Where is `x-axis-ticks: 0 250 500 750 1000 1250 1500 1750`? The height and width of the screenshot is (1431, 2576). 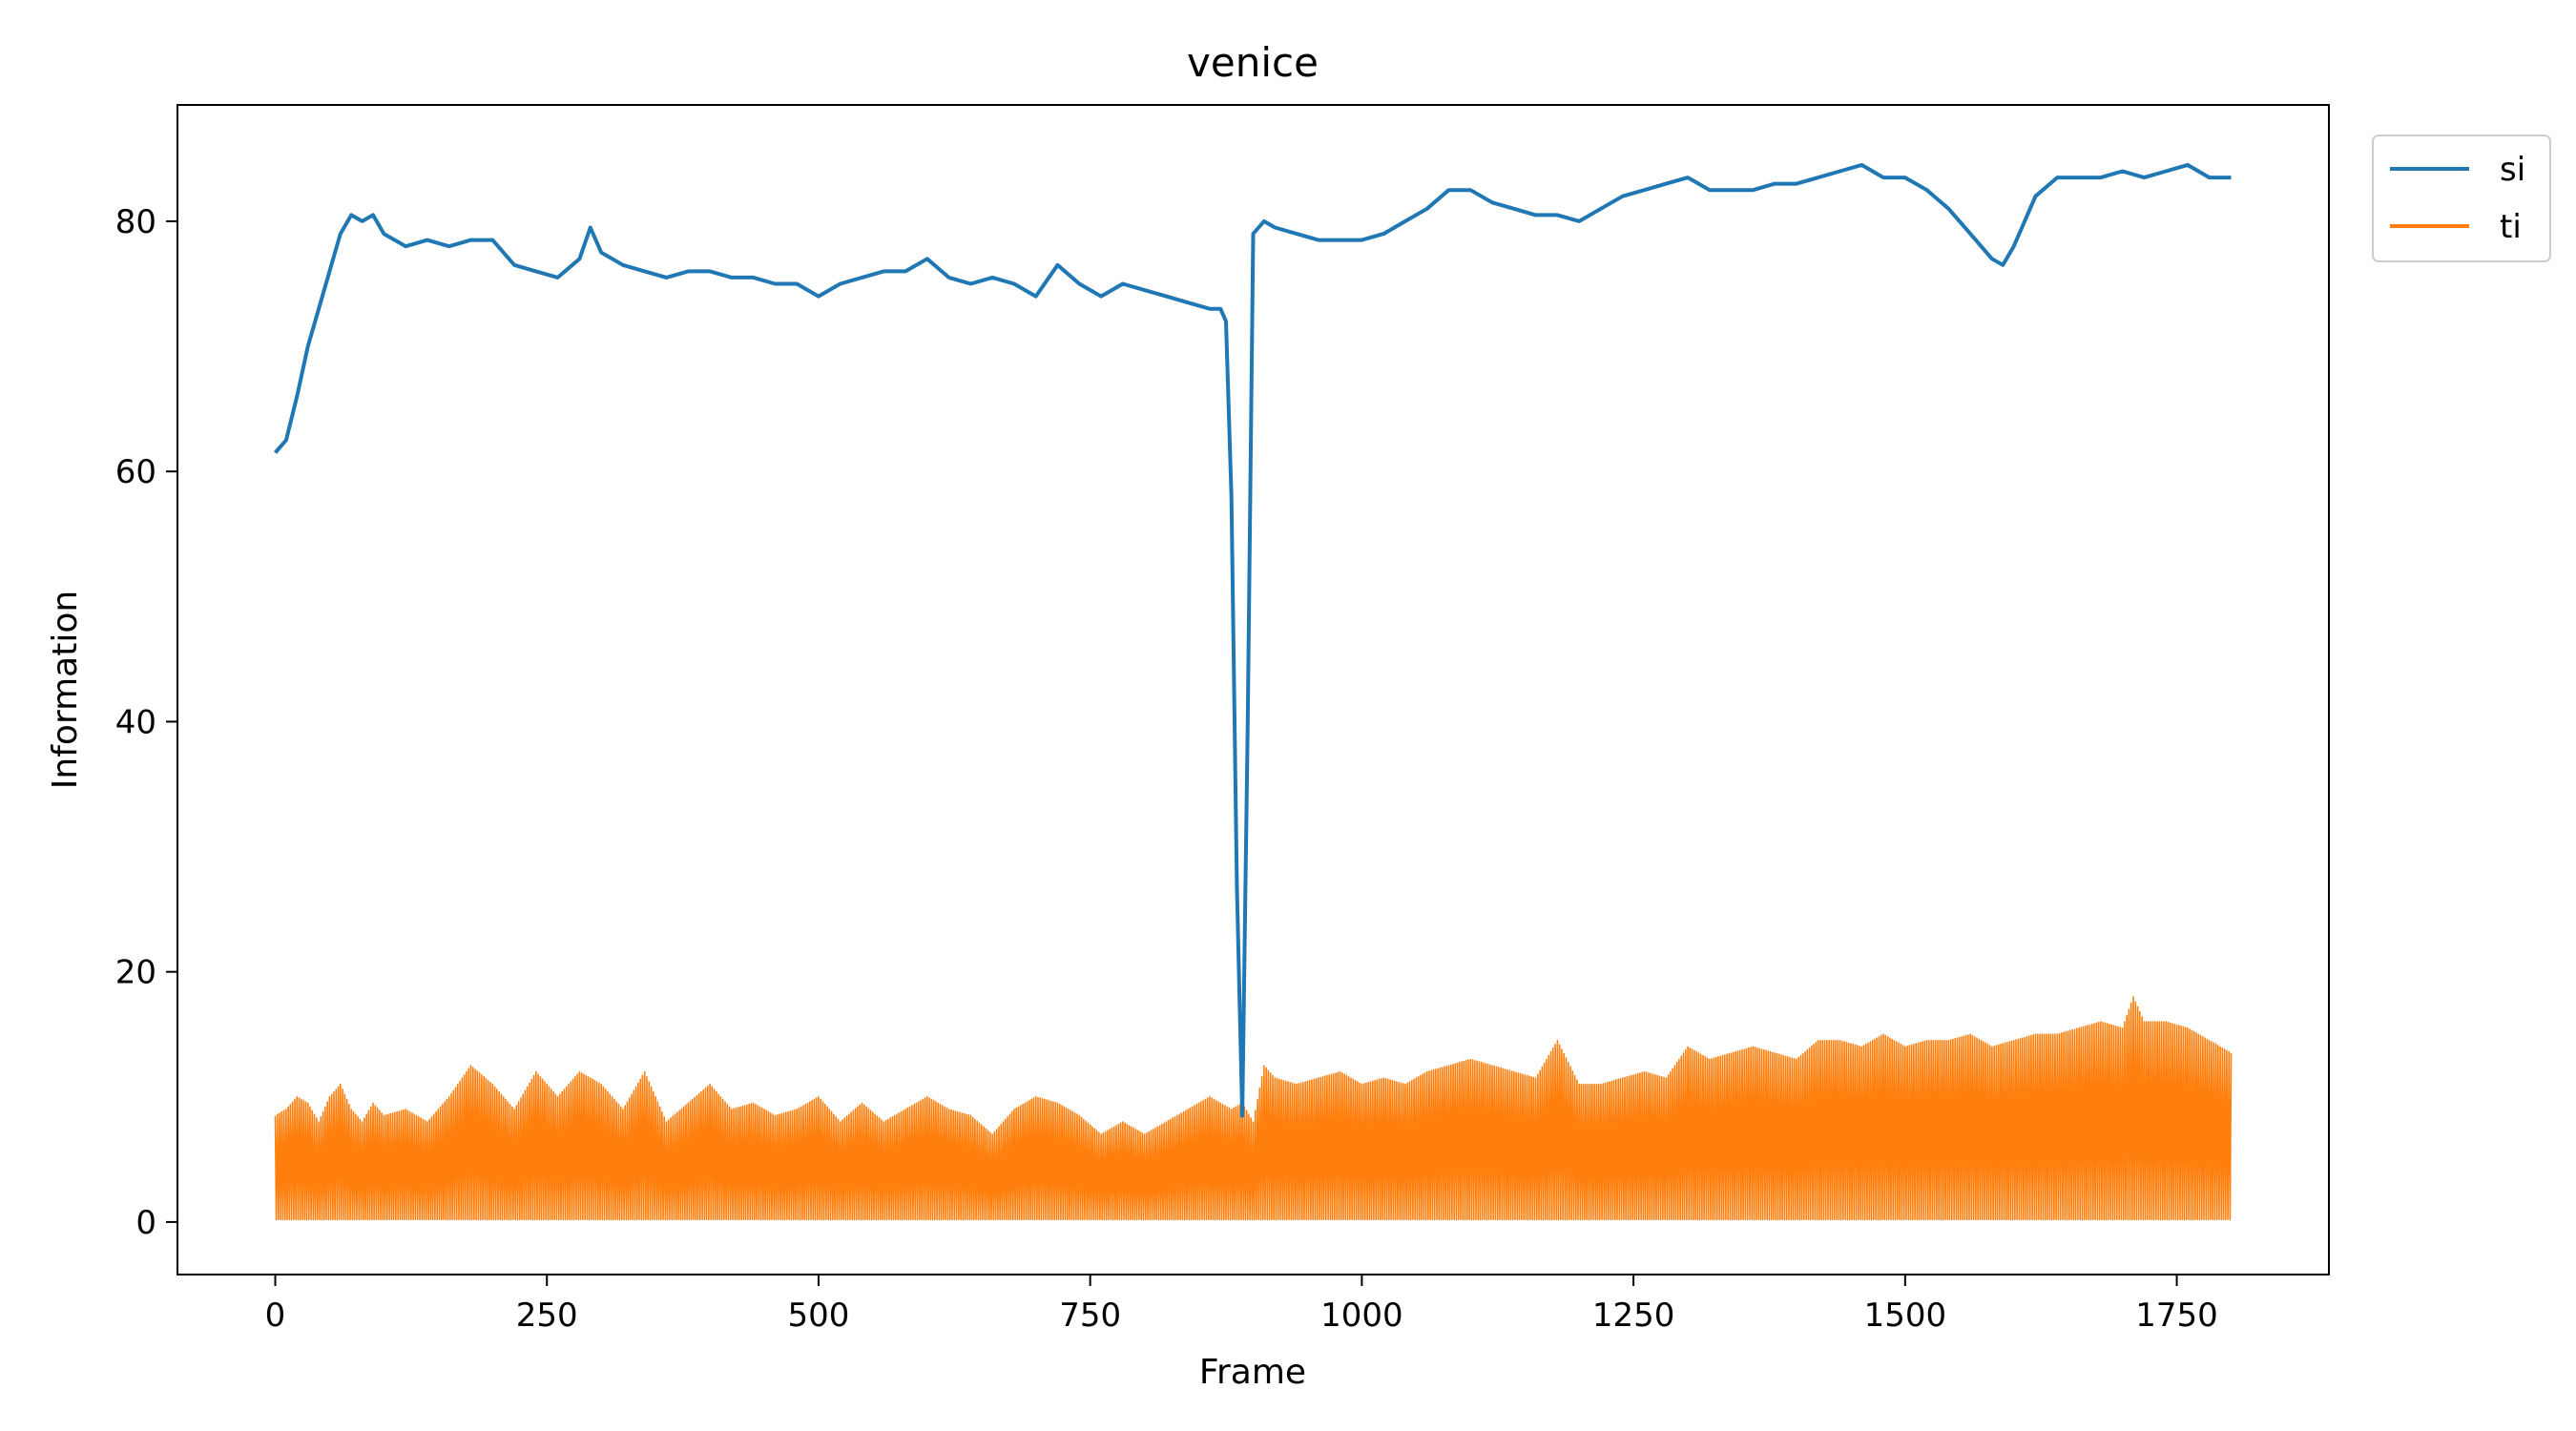
x-axis-ticks: 0 250 500 750 1000 1250 1500 1750 is located at coordinates (1241, 1305).